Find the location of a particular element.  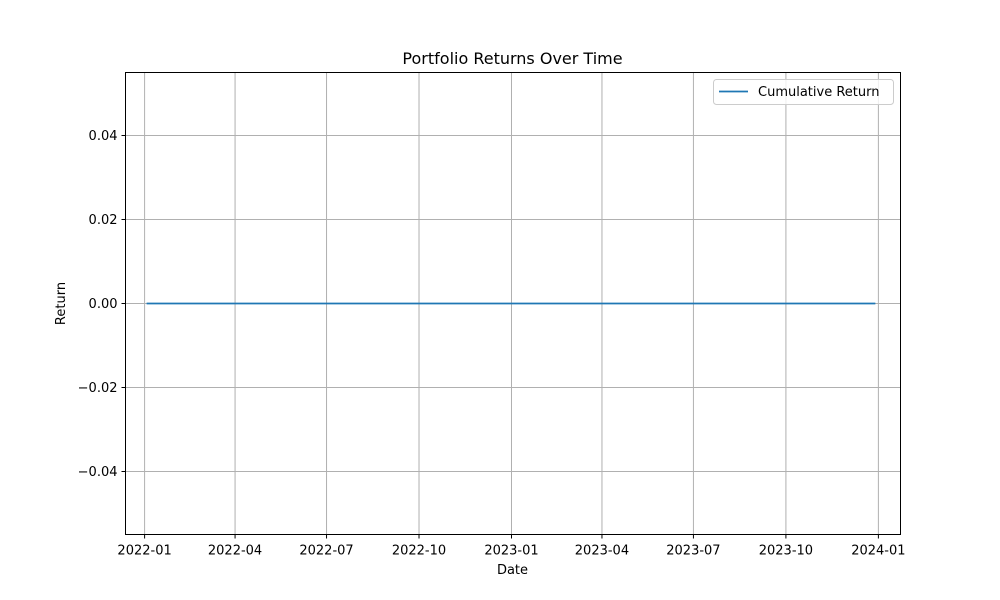

x-tick-label: 2023-01 is located at coordinates (511, 551).